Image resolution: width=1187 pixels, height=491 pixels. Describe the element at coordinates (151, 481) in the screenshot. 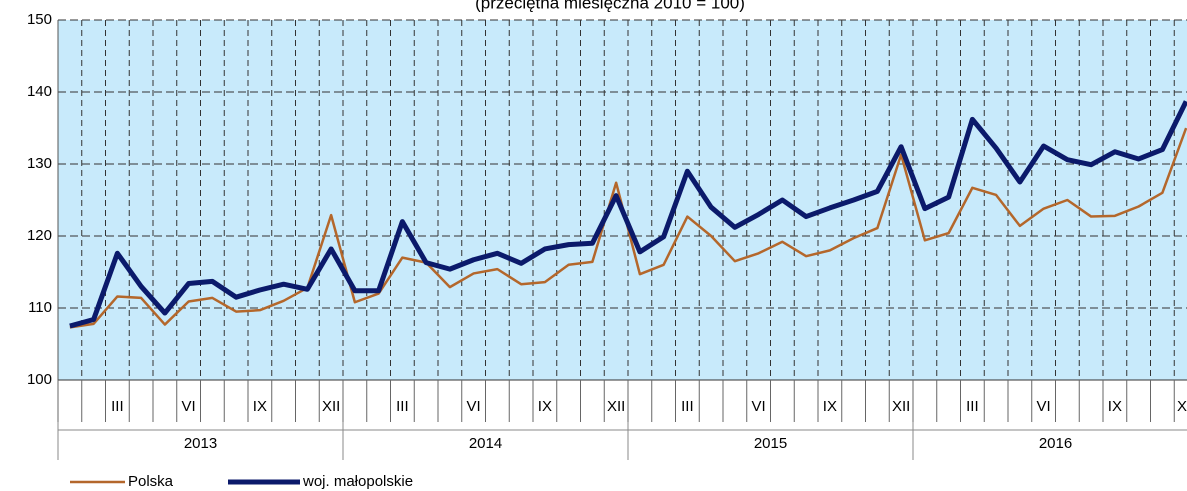

I see `legend-label: Polska` at that location.